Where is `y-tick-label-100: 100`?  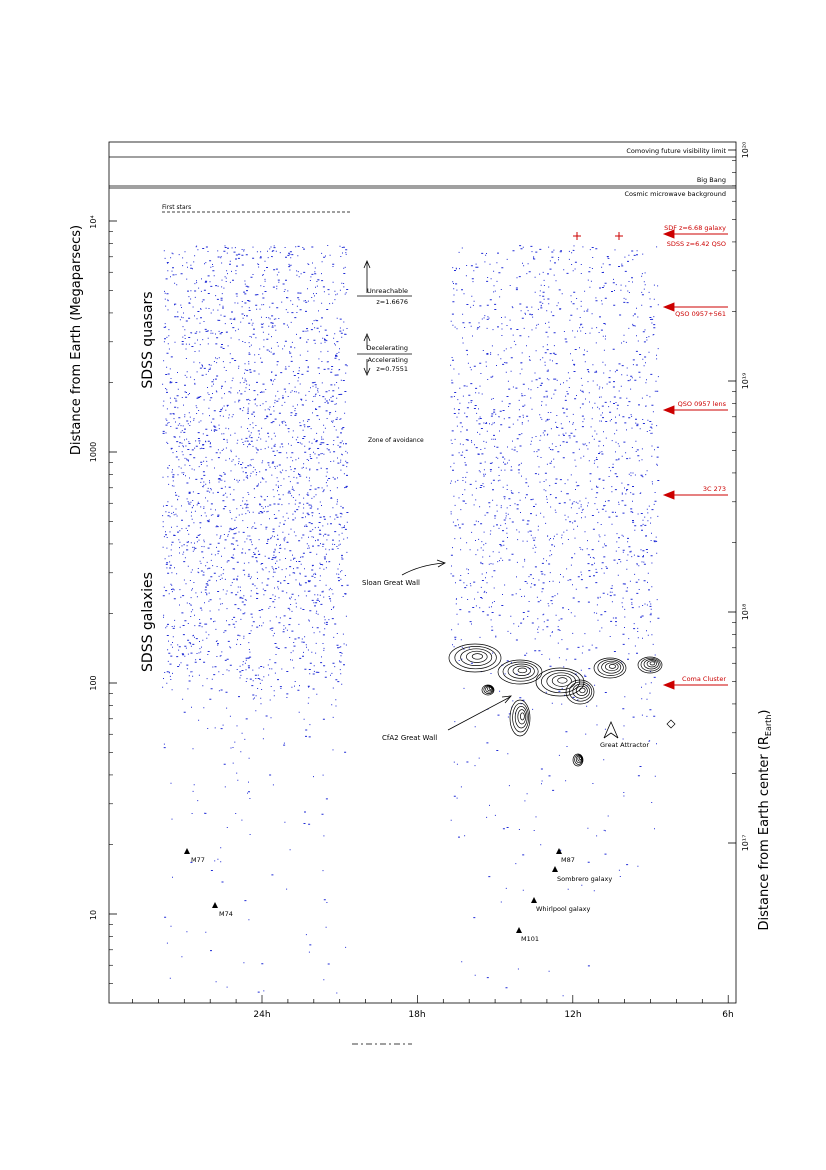
y-tick-label-100: 100 is located at coordinates (93, 682).